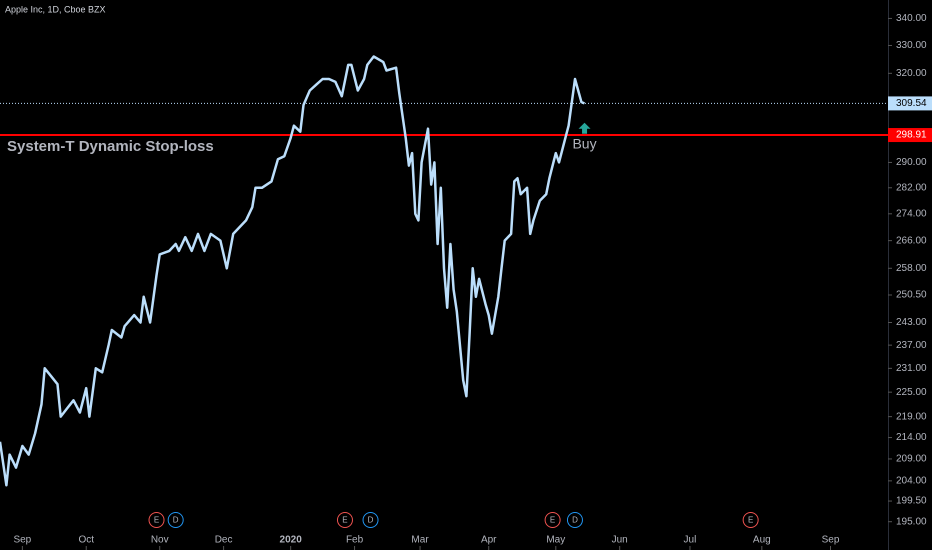 The image size is (932, 550). Describe the element at coordinates (911, 368) in the screenshot. I see `y-tick-label: 231.00` at that location.